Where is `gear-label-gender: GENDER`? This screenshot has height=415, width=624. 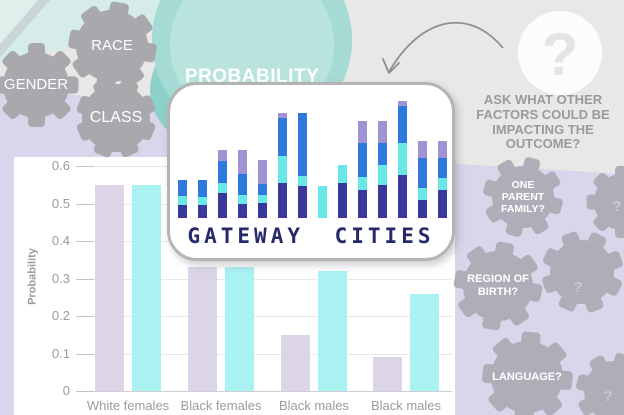
gear-label-gender: GENDER is located at coordinates (36, 85).